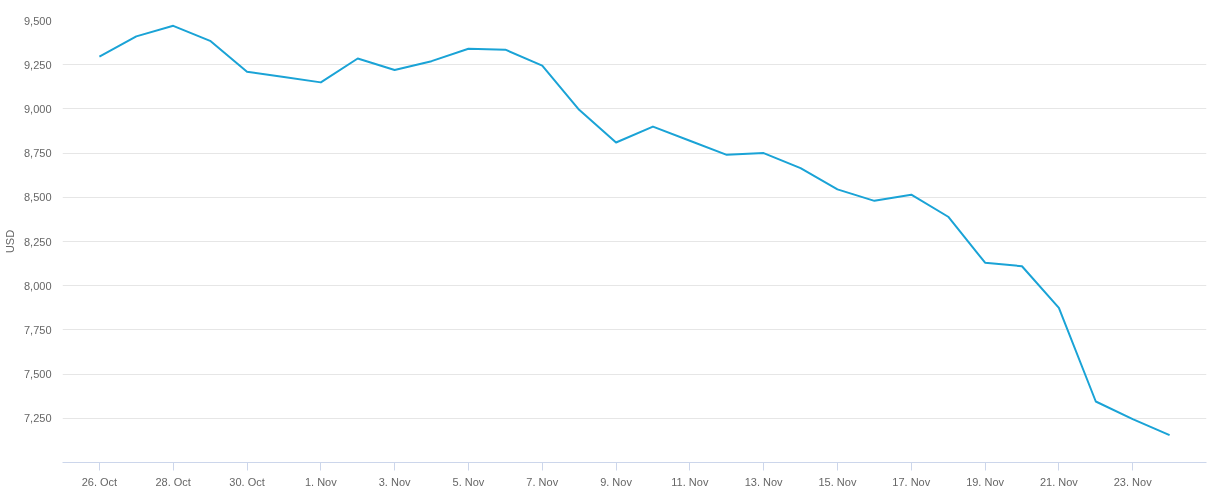 Image resolution: width=1211 pixels, height=490 pixels. What do you see at coordinates (395, 481) in the screenshot?
I see `x-tick-label: 3. Nov` at bounding box center [395, 481].